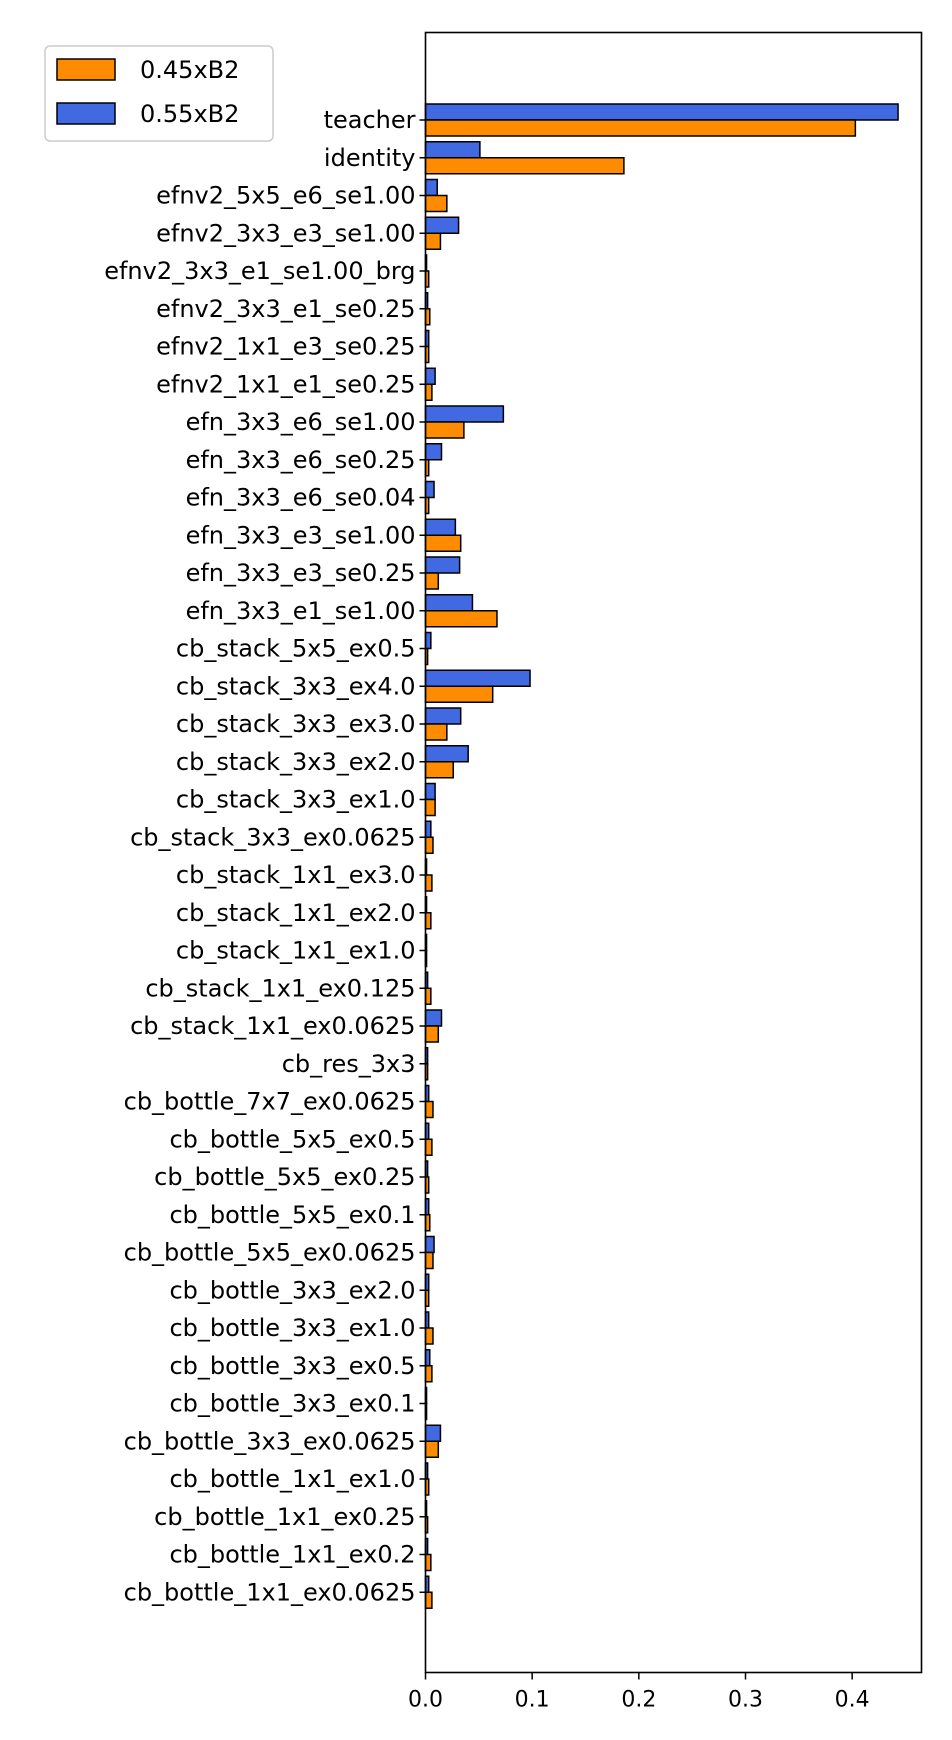 This screenshot has height=1740, width=952. Describe the element at coordinates (524, 166) in the screenshot. I see `bar-0-45xb2-identity` at that location.